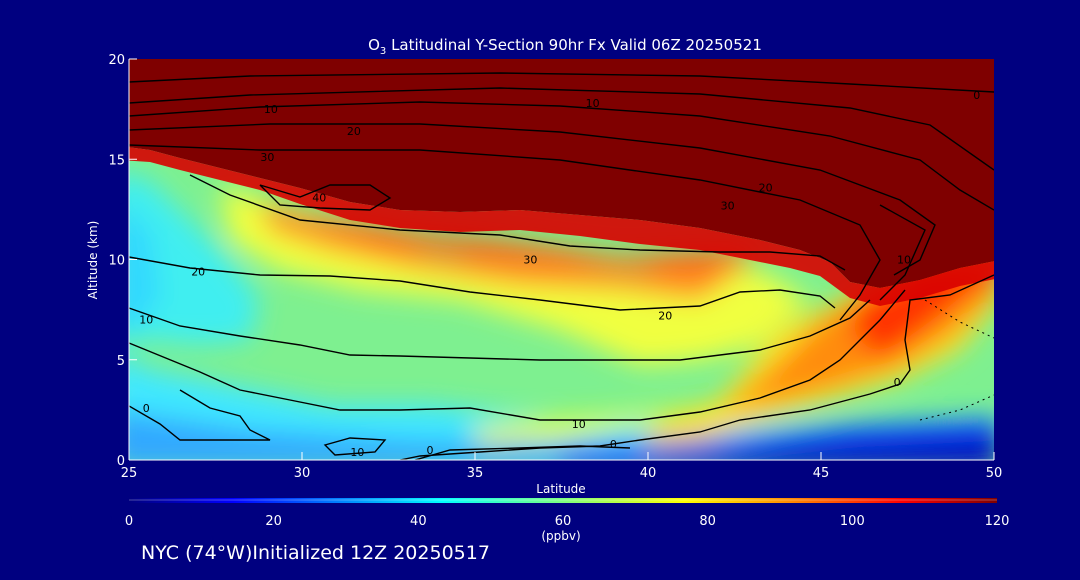 The width and height of the screenshot is (1080, 580). What do you see at coordinates (517, 222) in the screenshot?
I see `contour-30-band` at bounding box center [517, 222].